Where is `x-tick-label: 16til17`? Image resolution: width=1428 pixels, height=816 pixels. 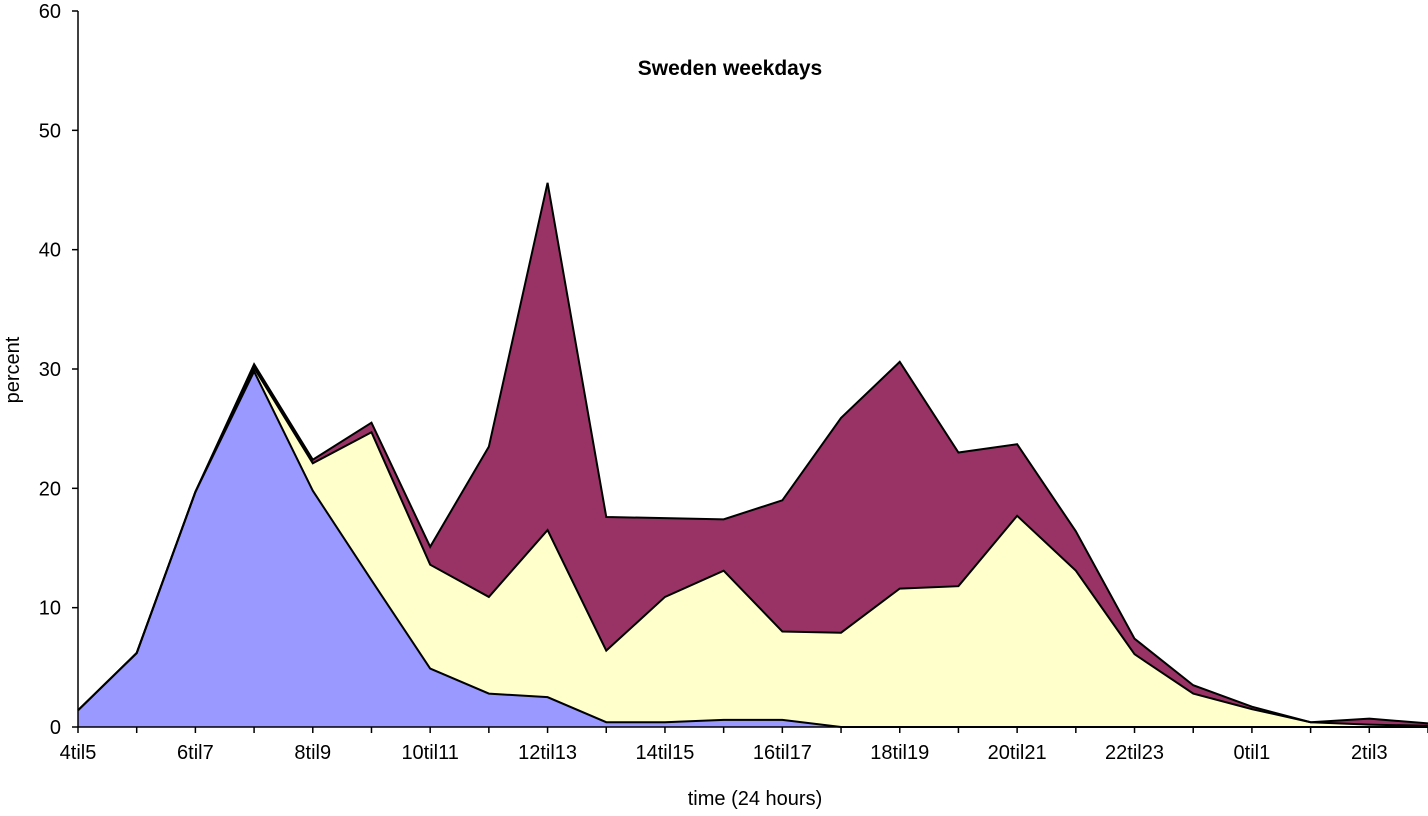
x-tick-label: 16til17 is located at coordinates (782, 753).